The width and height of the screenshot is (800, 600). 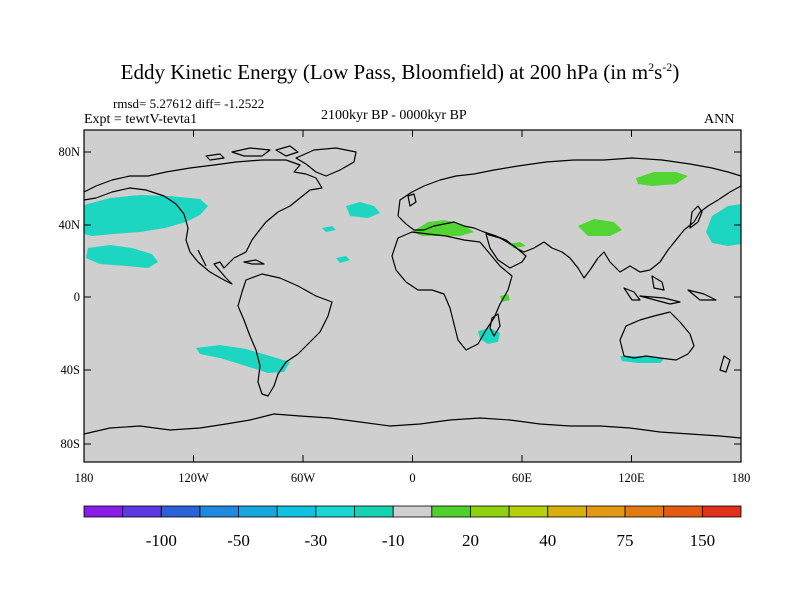 What do you see at coordinates (303, 478) in the screenshot?
I see `lon-tick-label: 60W` at bounding box center [303, 478].